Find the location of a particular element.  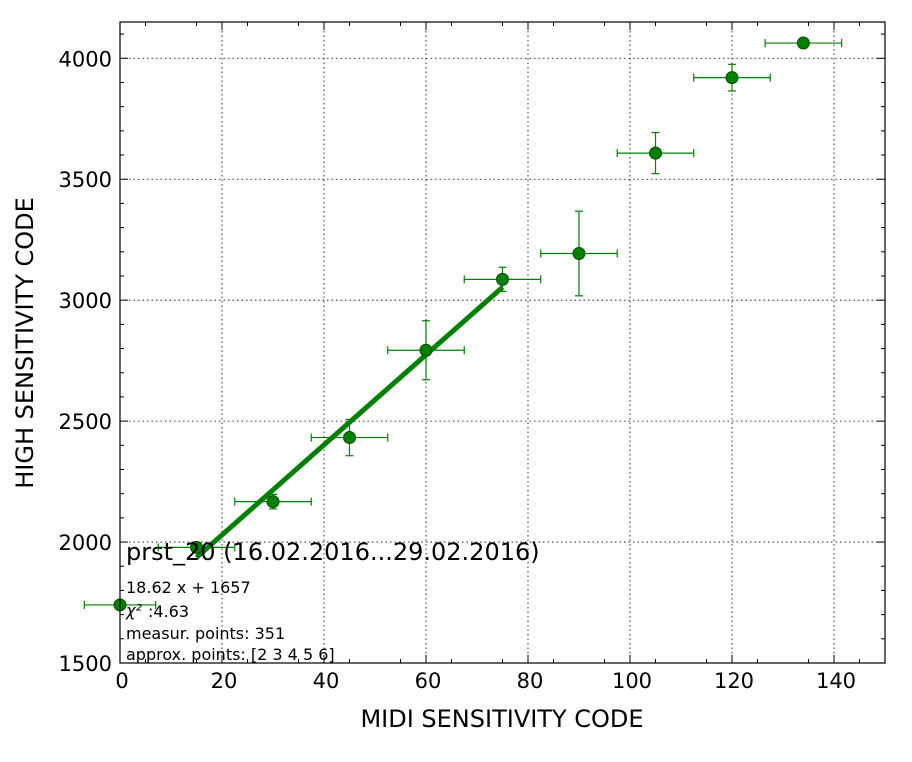

y-tick-label: 1500 is located at coordinates (85, 664).